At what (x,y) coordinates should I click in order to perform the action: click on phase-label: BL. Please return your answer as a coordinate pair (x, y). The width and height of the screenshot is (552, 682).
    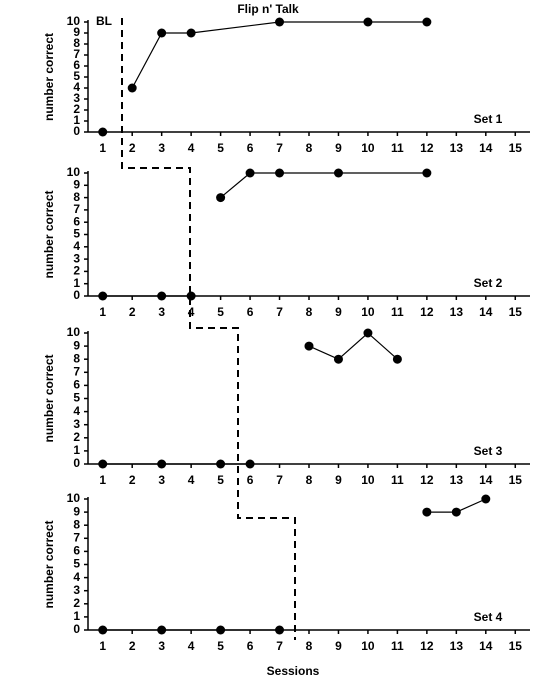
    Looking at the image, I should click on (104, 21).